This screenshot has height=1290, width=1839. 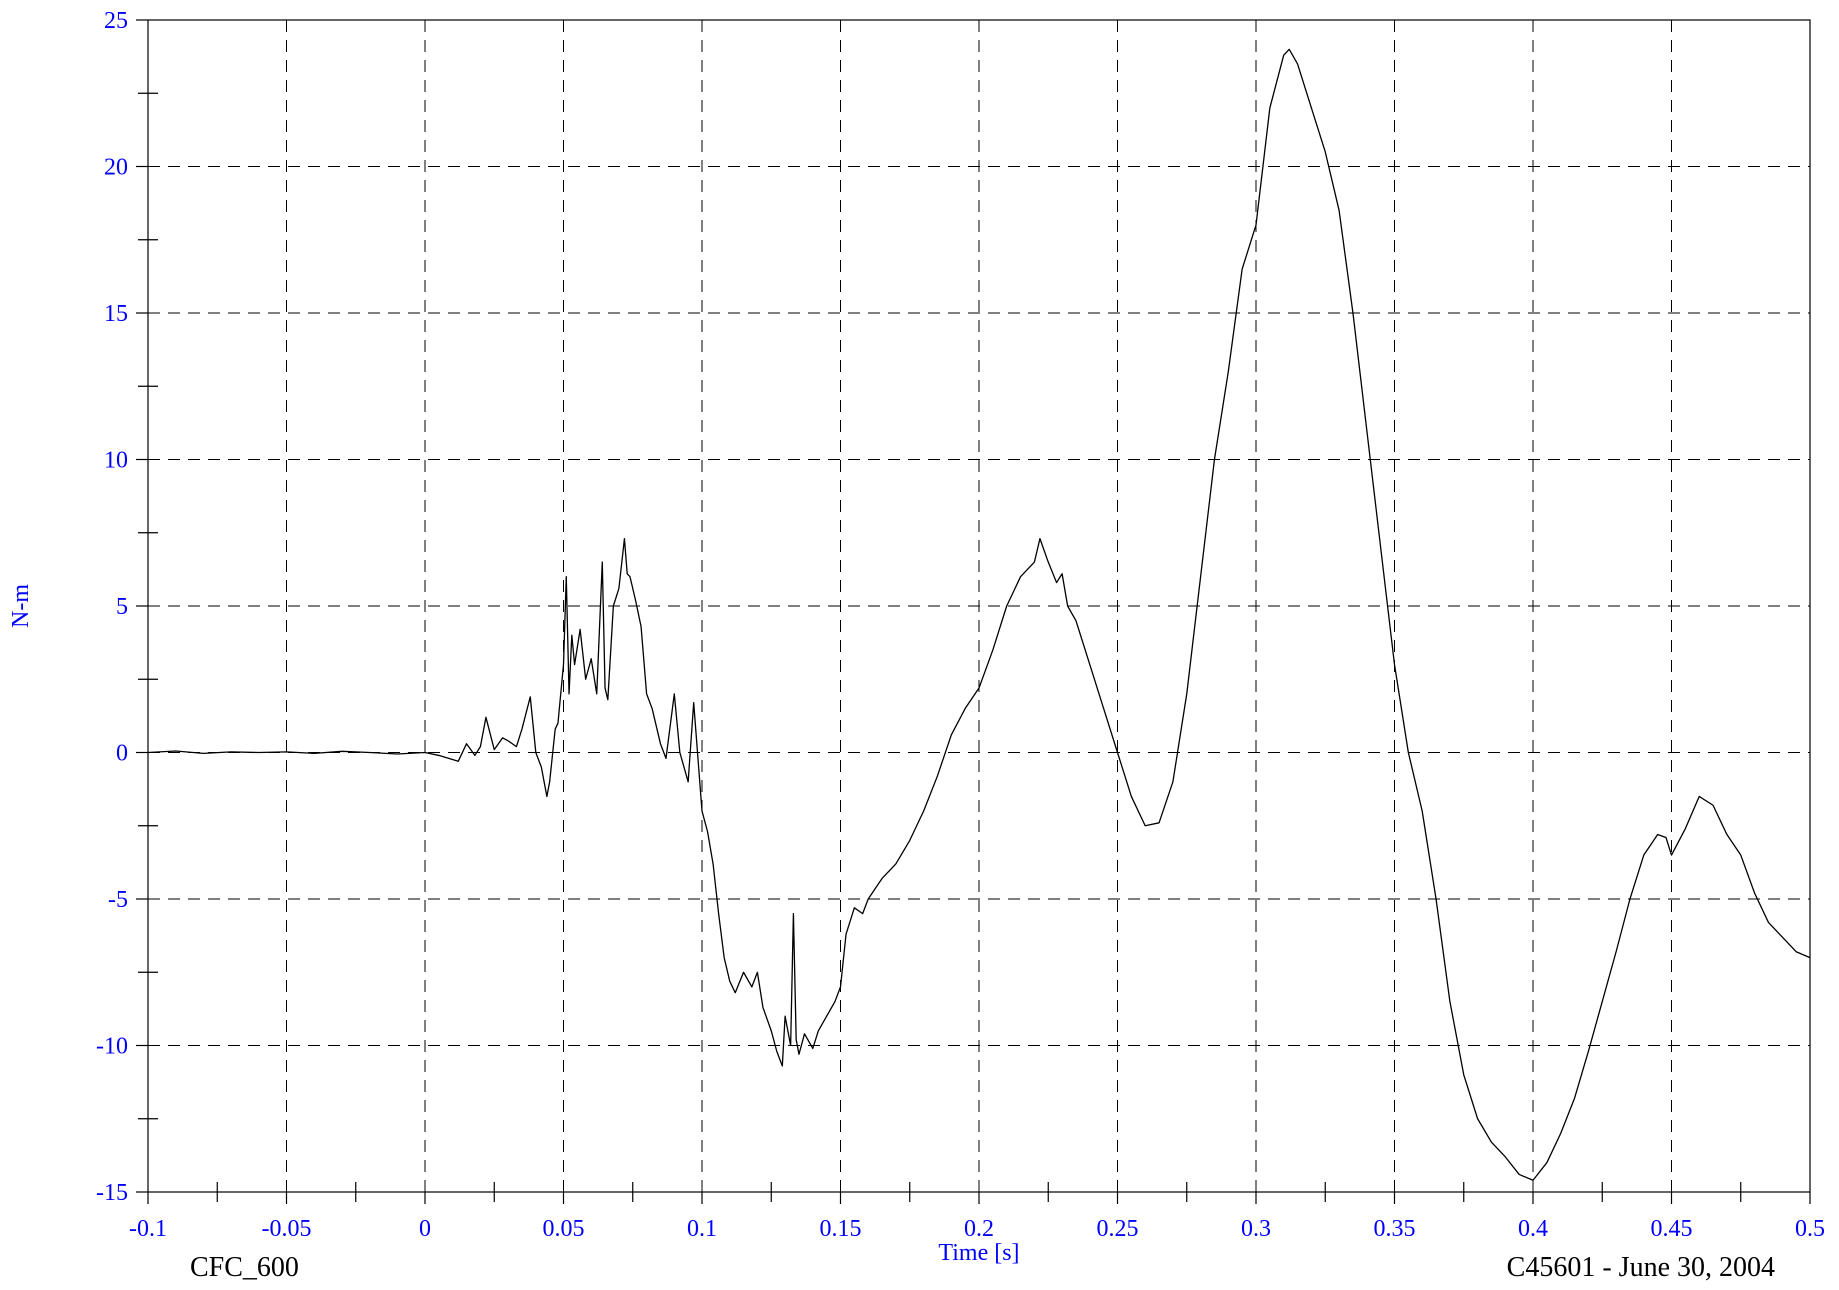 I want to click on x-tick-label: 0.1, so click(x=702, y=1229).